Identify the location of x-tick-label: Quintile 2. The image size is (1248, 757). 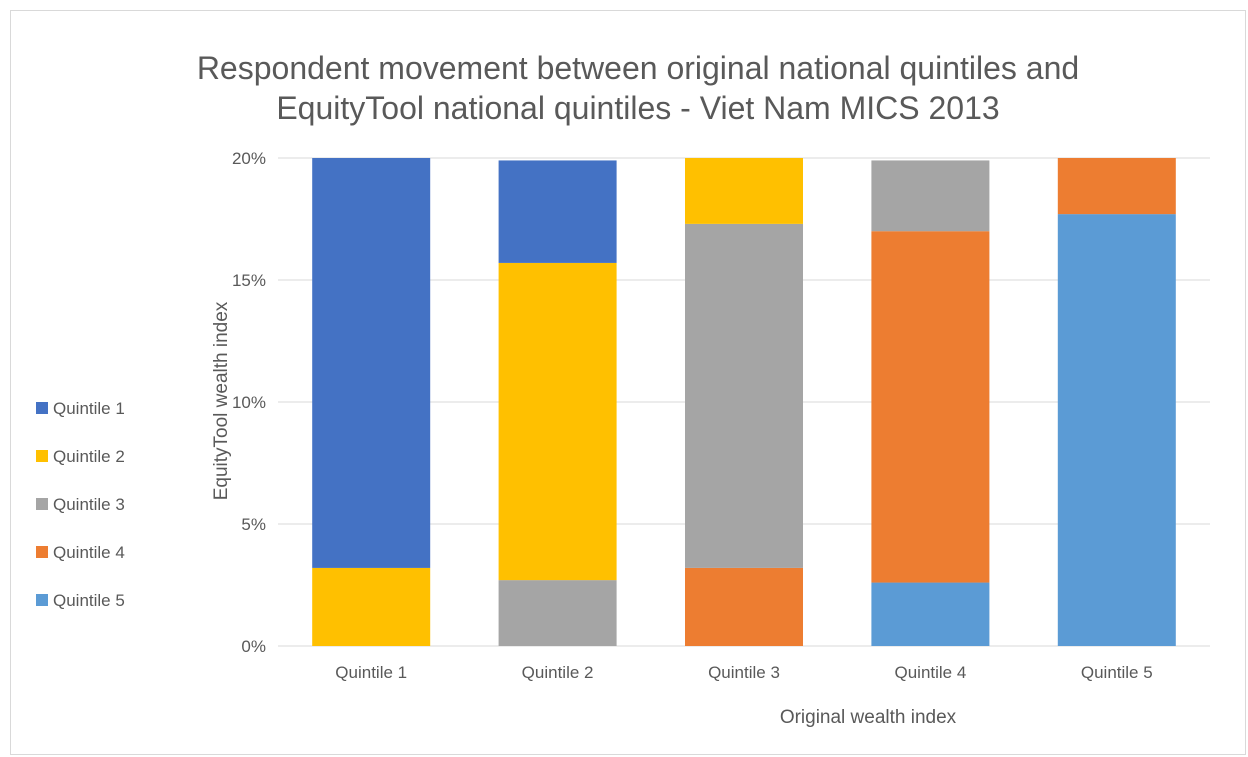
(558, 672).